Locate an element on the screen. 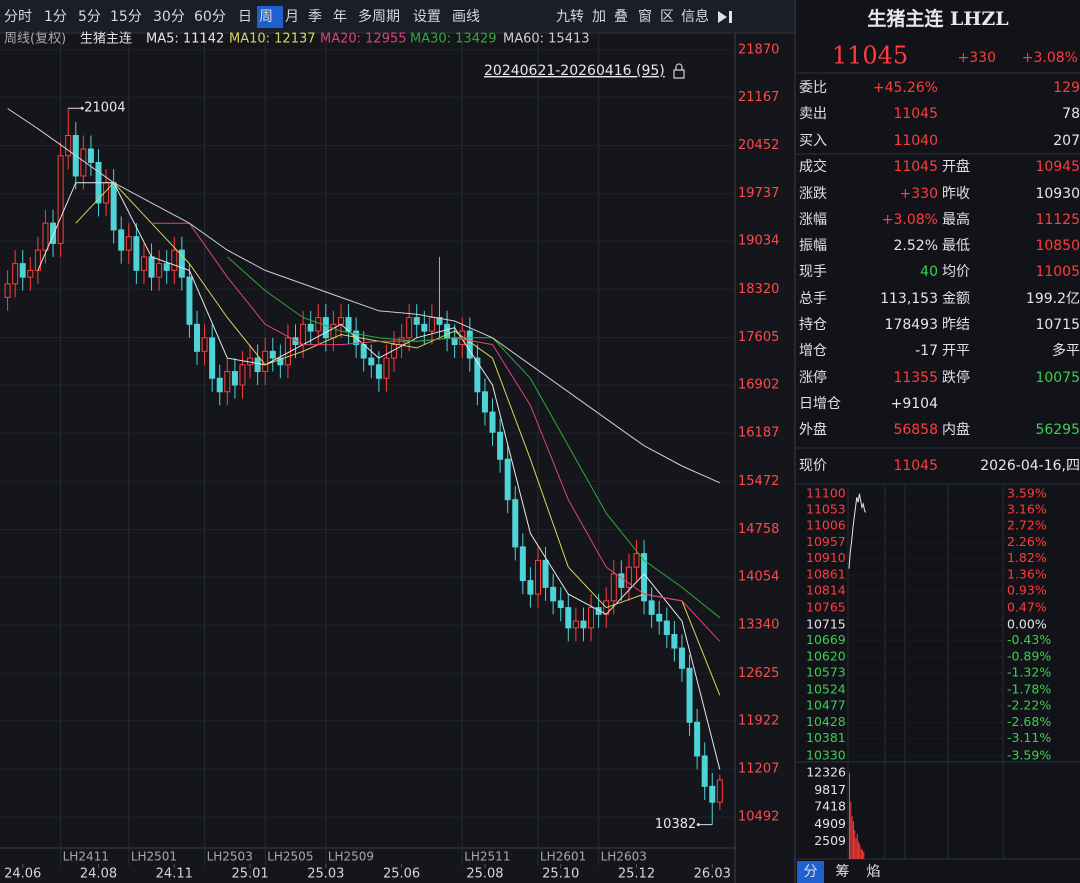 The width and height of the screenshot is (1080, 883). quote-label: 外盘 is located at coordinates (813, 429).